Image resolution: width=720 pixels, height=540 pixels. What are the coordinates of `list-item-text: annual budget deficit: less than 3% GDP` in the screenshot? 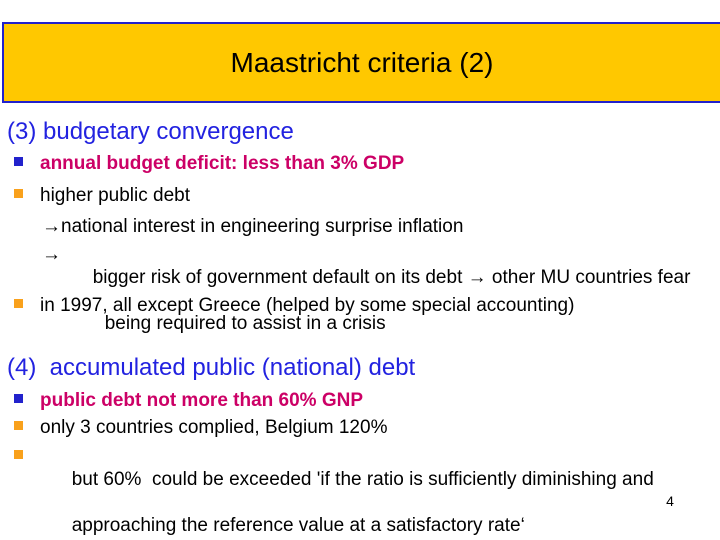 It's located at (222, 163).